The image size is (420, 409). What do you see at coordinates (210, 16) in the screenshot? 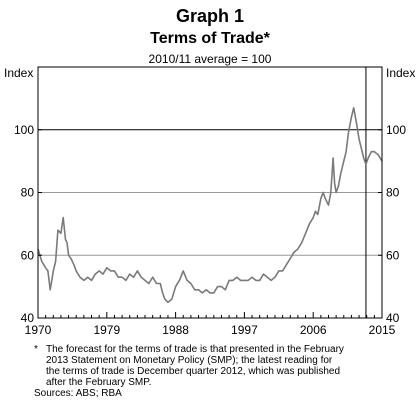
I see `graph-label: Graph 1` at bounding box center [210, 16].